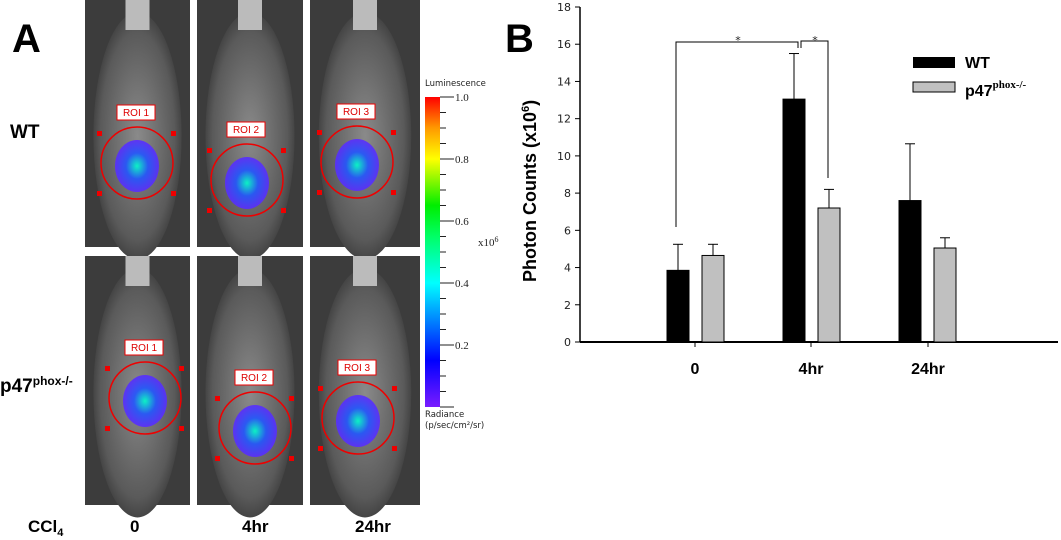  I want to click on legend-swatch-wt, so click(934, 62).